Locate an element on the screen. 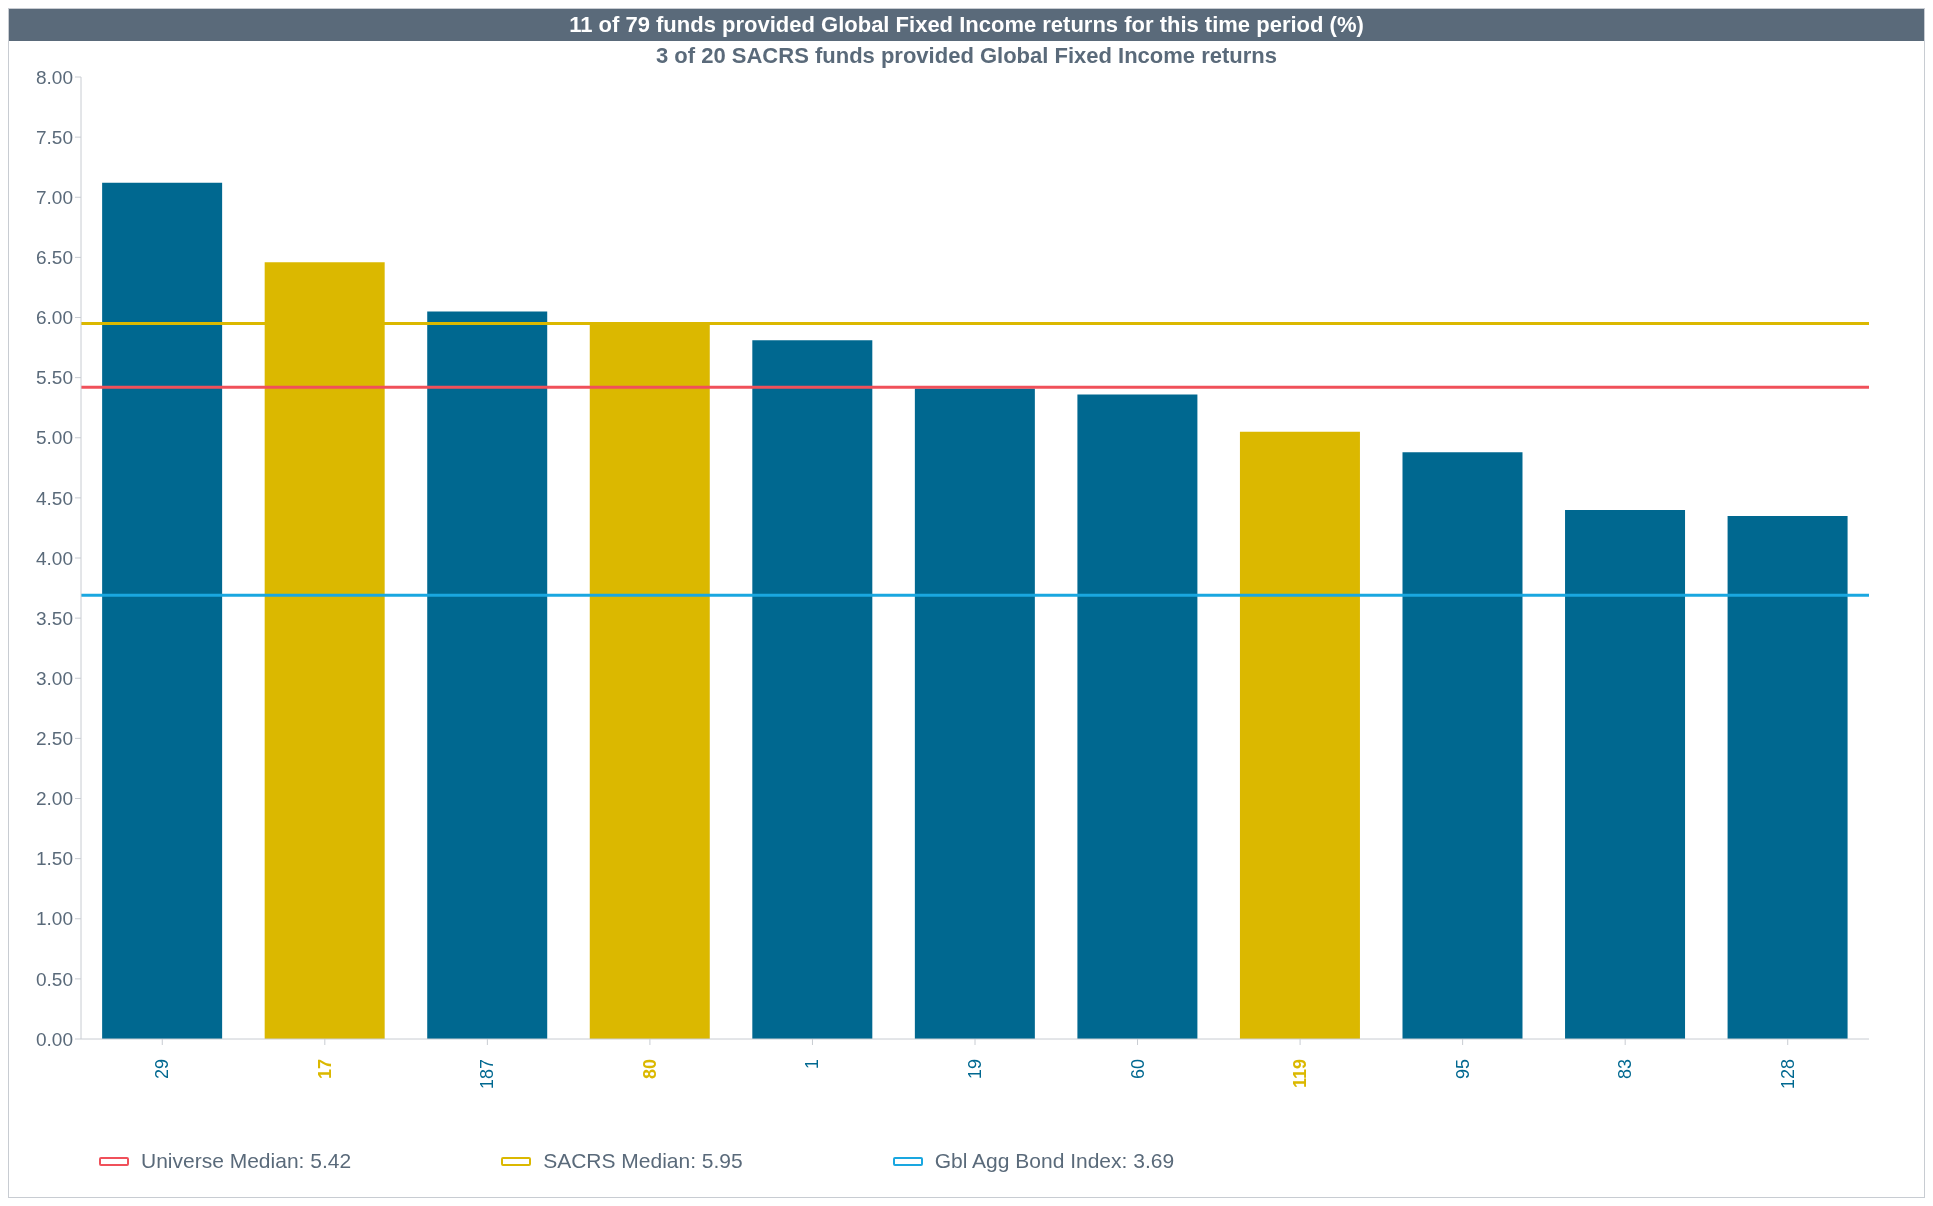 This screenshot has width=1933, height=1206. chart-subtitle: 3 of 20 SACRS funds provided Global Fixed Income returns is located at coordinates (966, 55).